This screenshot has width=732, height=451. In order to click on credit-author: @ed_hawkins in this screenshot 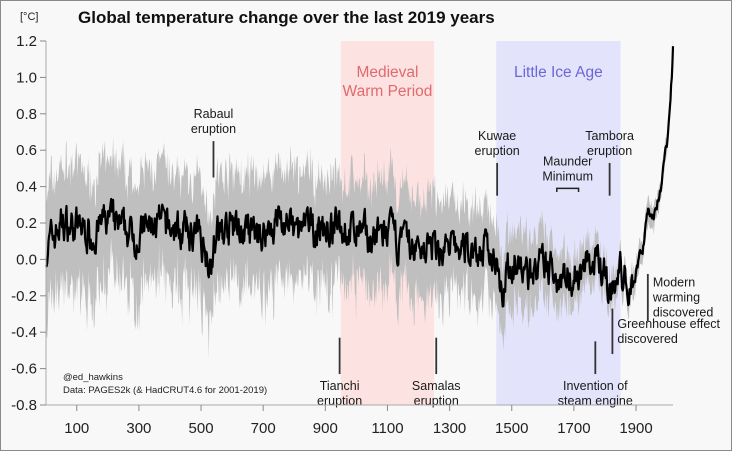, I will do `click(93, 377)`.